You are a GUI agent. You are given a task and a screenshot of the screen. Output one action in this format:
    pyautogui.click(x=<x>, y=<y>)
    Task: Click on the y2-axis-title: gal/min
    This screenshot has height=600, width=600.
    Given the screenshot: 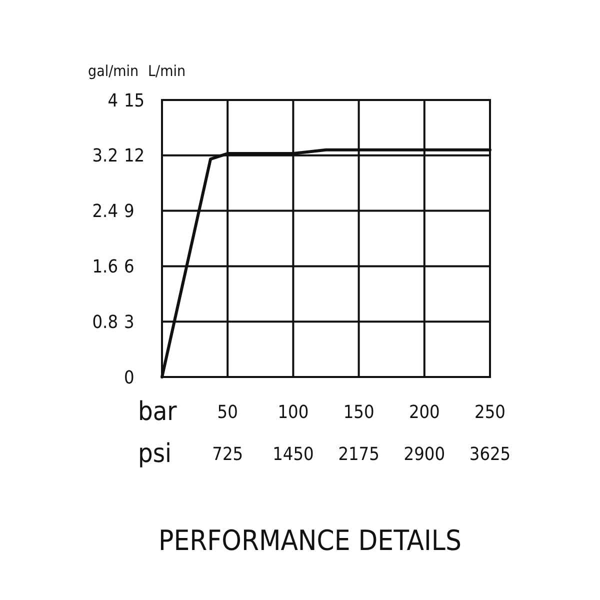 What is the action you would take?
    pyautogui.click(x=113, y=71)
    